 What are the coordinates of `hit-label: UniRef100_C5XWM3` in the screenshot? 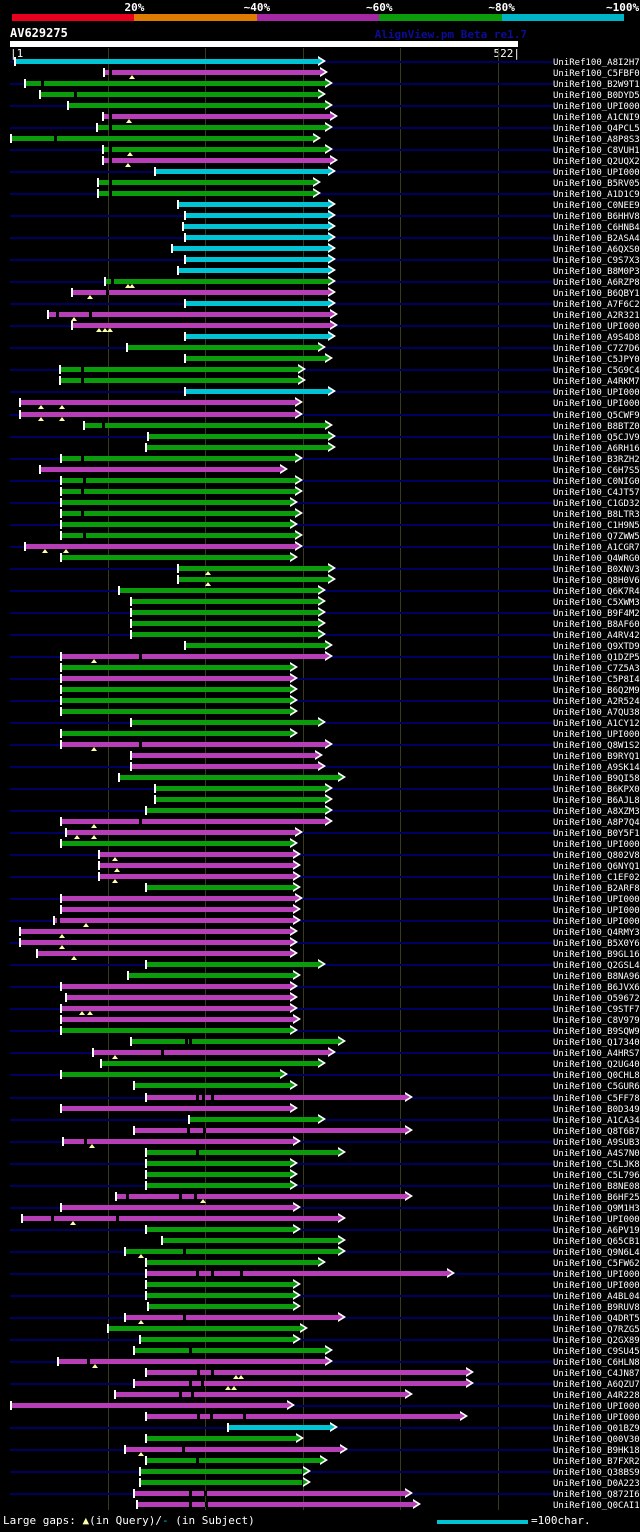 It's located at (596, 602).